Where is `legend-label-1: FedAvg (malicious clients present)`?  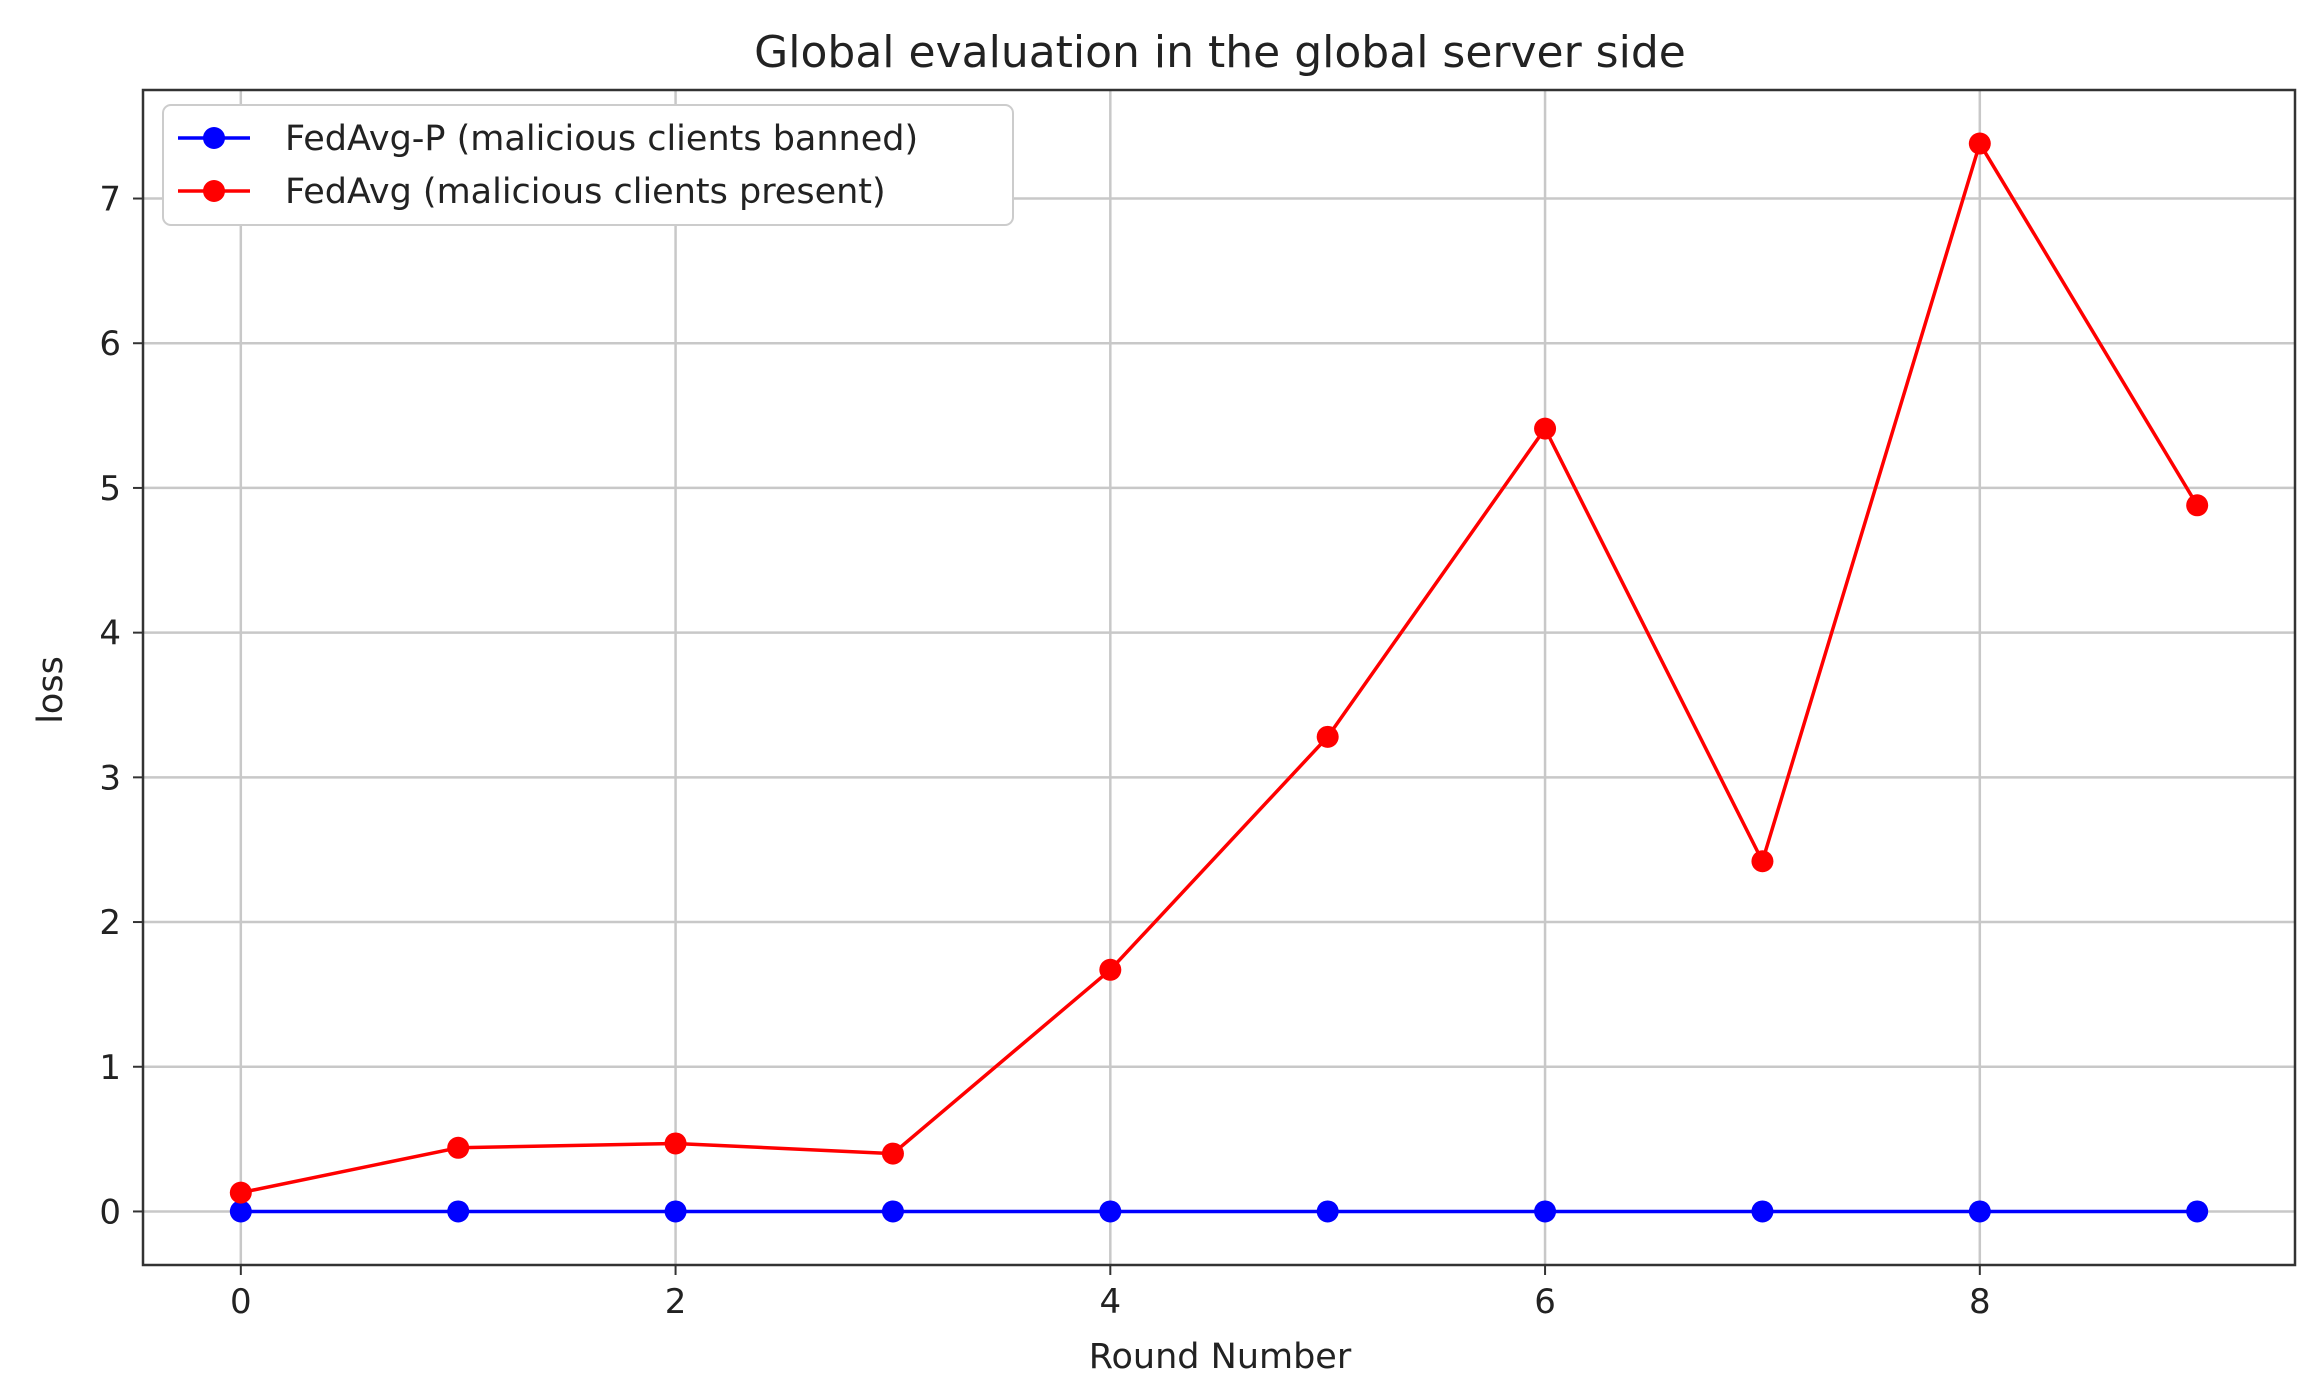
legend-label-1: FedAvg (malicious clients present) is located at coordinates (585, 192).